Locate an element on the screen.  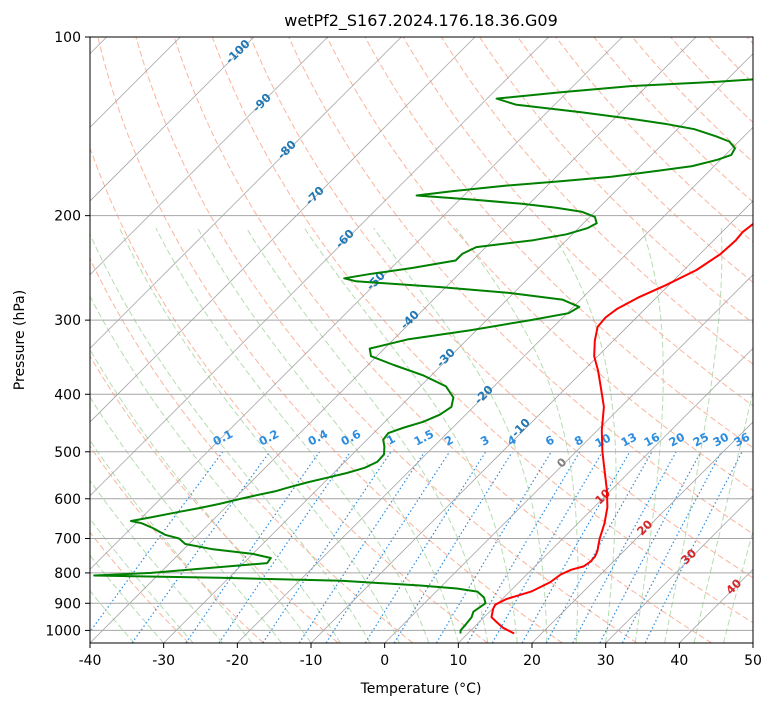
y-tick-label: 100 is located at coordinates (67, 38).